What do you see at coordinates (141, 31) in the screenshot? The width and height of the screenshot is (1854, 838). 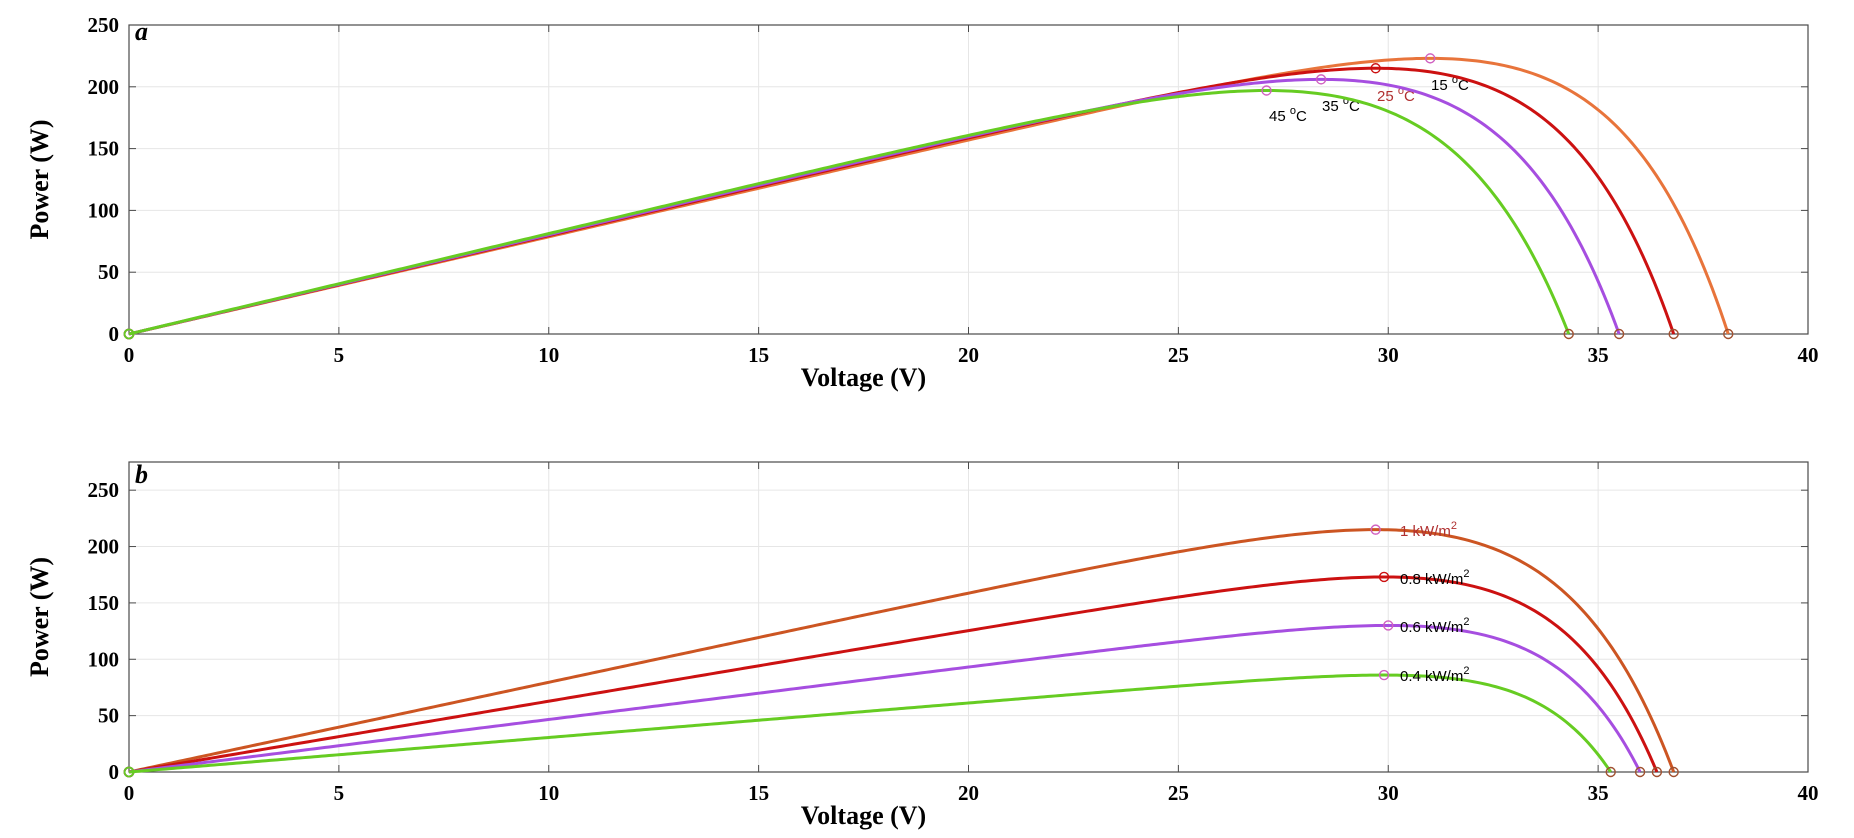 I see `panel-letter: a` at bounding box center [141, 31].